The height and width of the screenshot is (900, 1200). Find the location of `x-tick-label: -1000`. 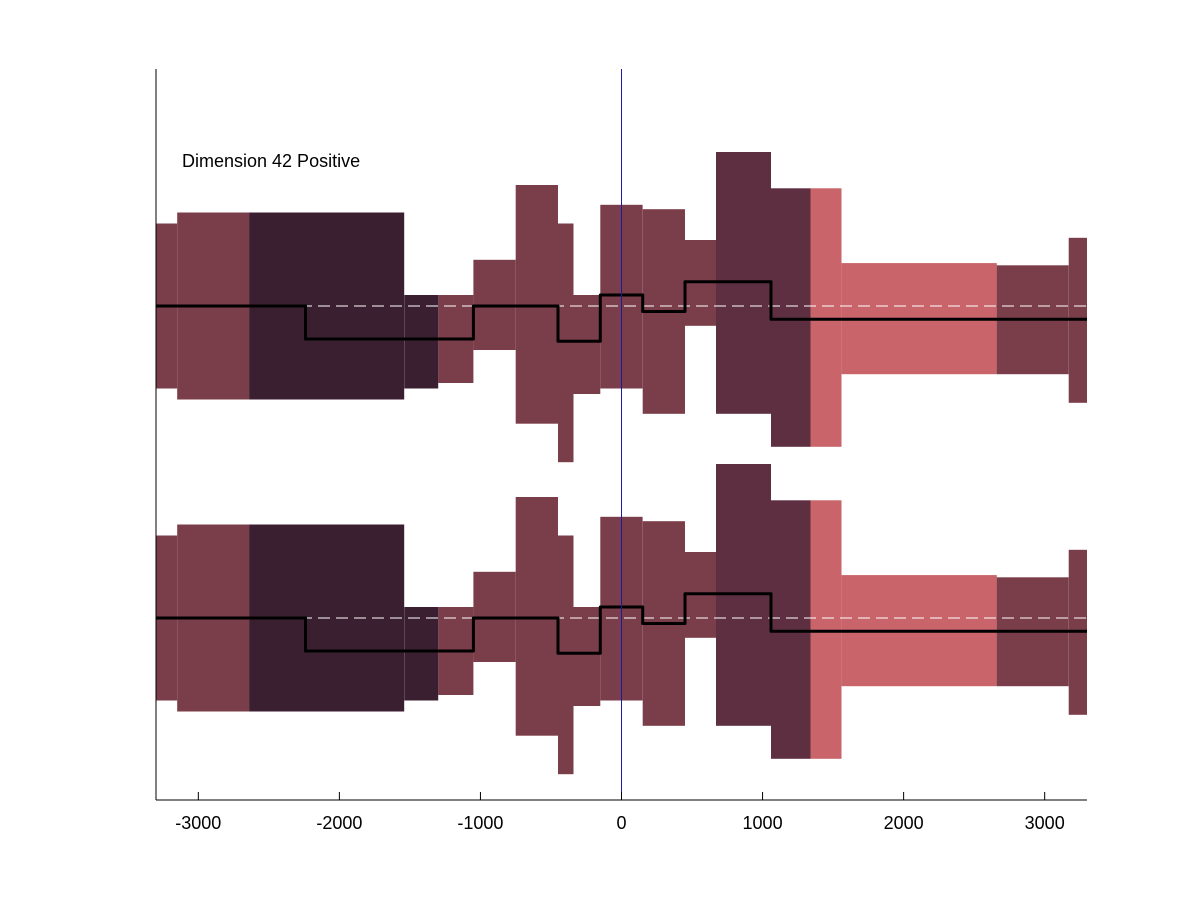

x-tick-label: -1000 is located at coordinates (480, 823).